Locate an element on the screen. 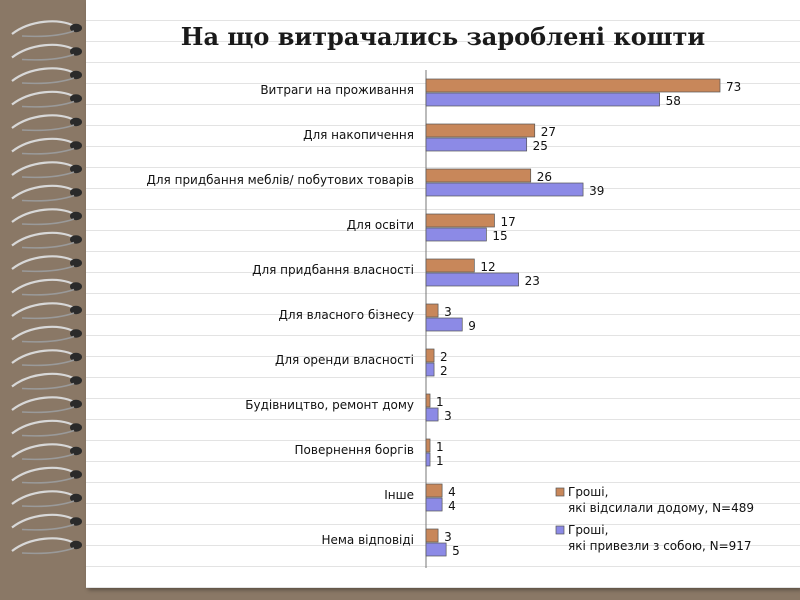  category-label: Для освіти is located at coordinates (380, 225).